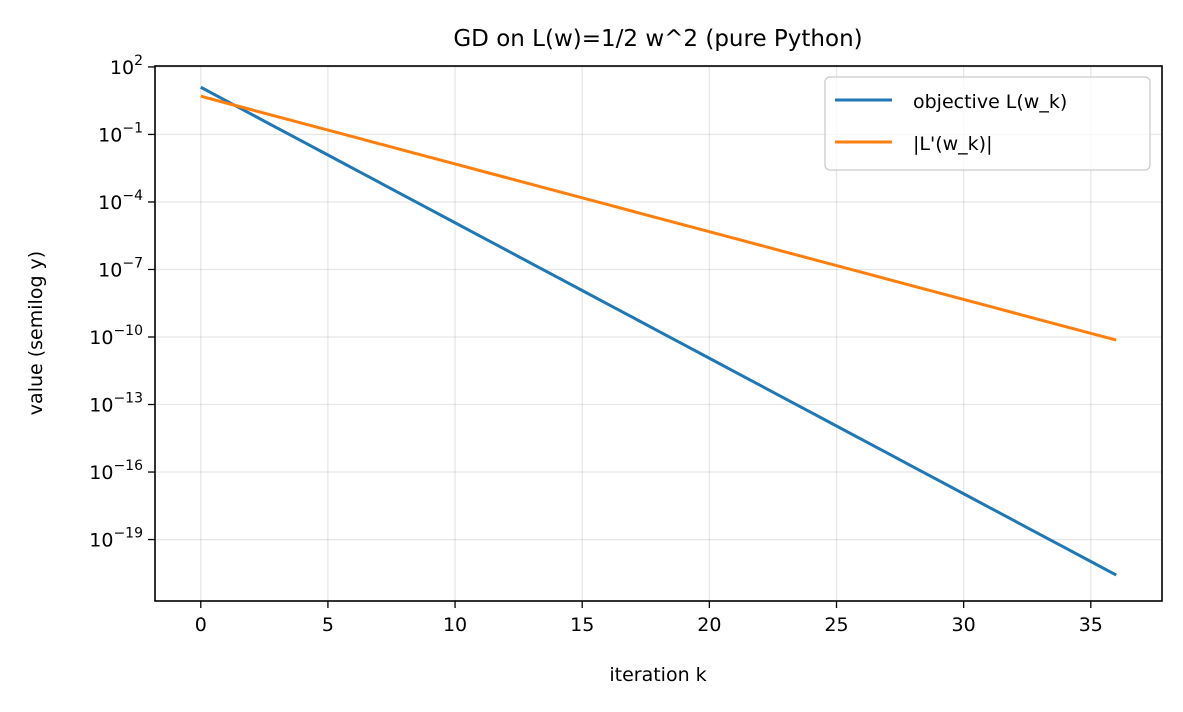  What do you see at coordinates (116, 404) in the screenshot?
I see `y-tick-label: 10⁻¹³` at bounding box center [116, 404].